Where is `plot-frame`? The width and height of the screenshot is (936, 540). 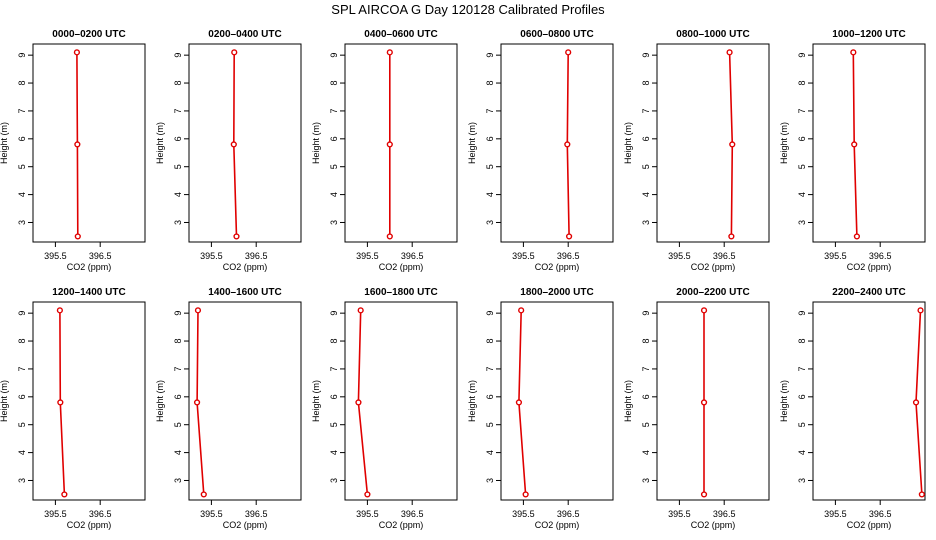
plot-frame is located at coordinates (557, 401).